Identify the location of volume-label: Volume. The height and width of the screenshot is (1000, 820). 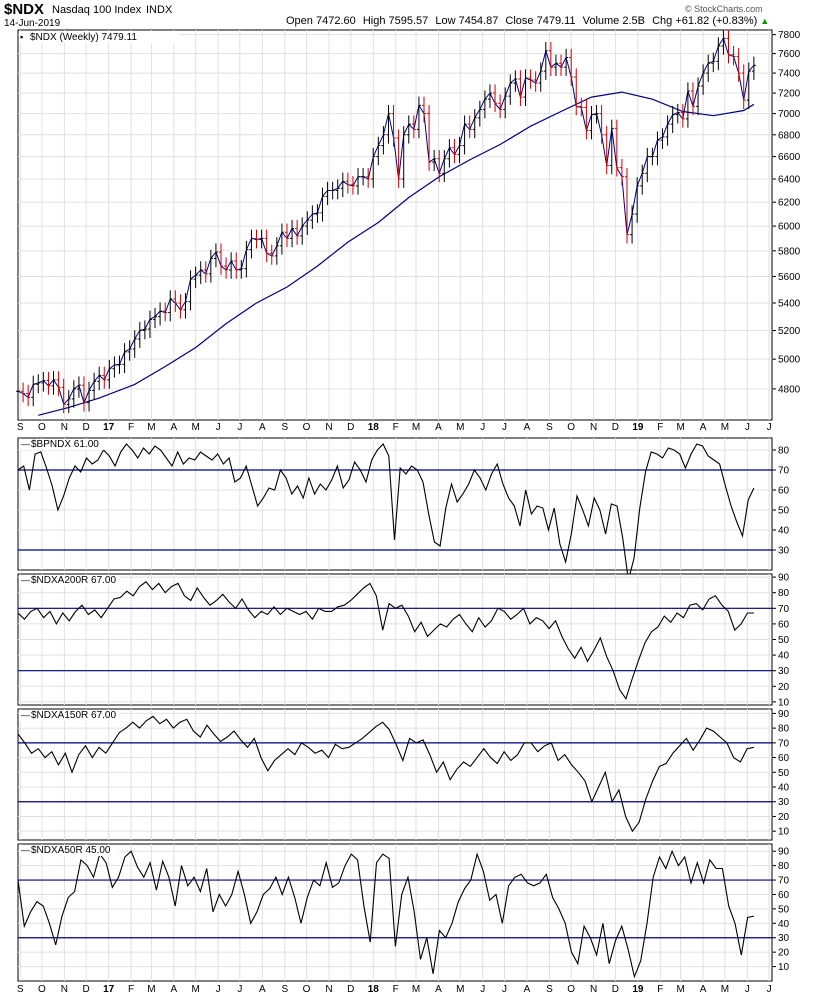
(601, 21).